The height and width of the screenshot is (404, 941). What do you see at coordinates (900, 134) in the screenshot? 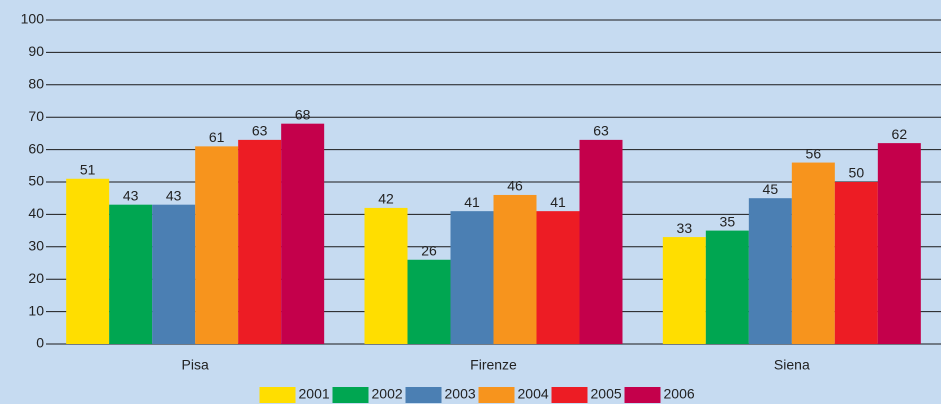
I see `value-label: 62` at bounding box center [900, 134].